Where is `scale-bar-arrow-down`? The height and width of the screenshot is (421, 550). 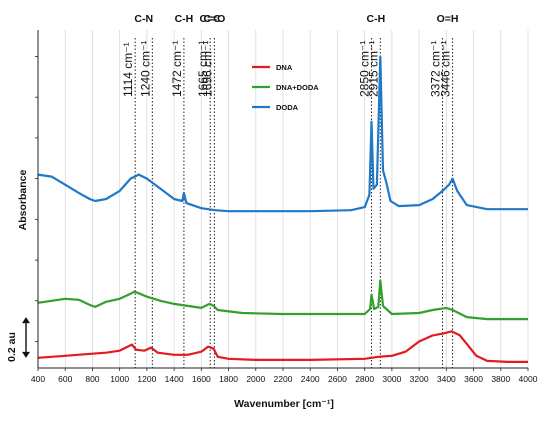
scale-bar-arrow-down is located at coordinates (26, 354).